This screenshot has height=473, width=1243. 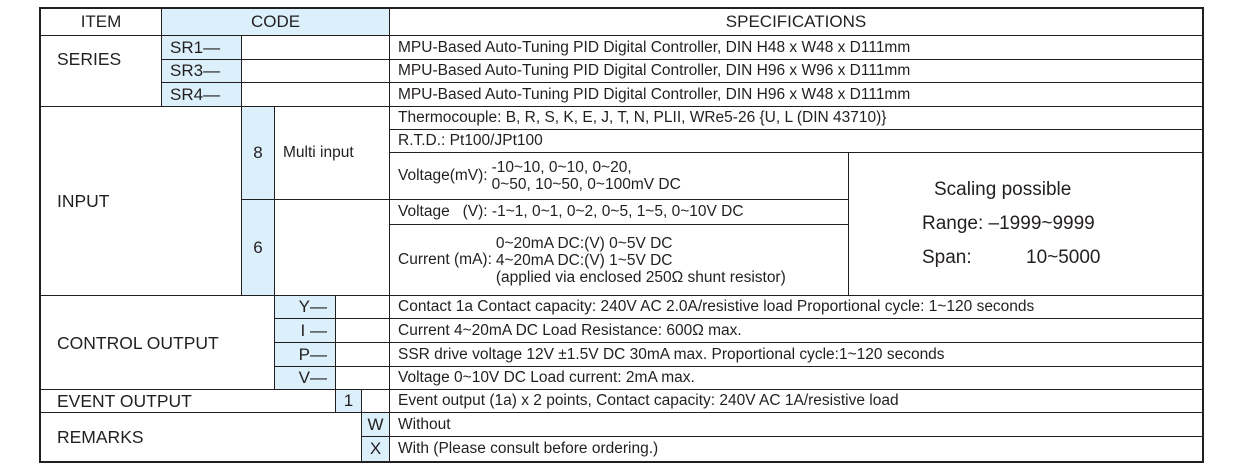 I want to click on control-code-i: I —, so click(x=305, y=331).